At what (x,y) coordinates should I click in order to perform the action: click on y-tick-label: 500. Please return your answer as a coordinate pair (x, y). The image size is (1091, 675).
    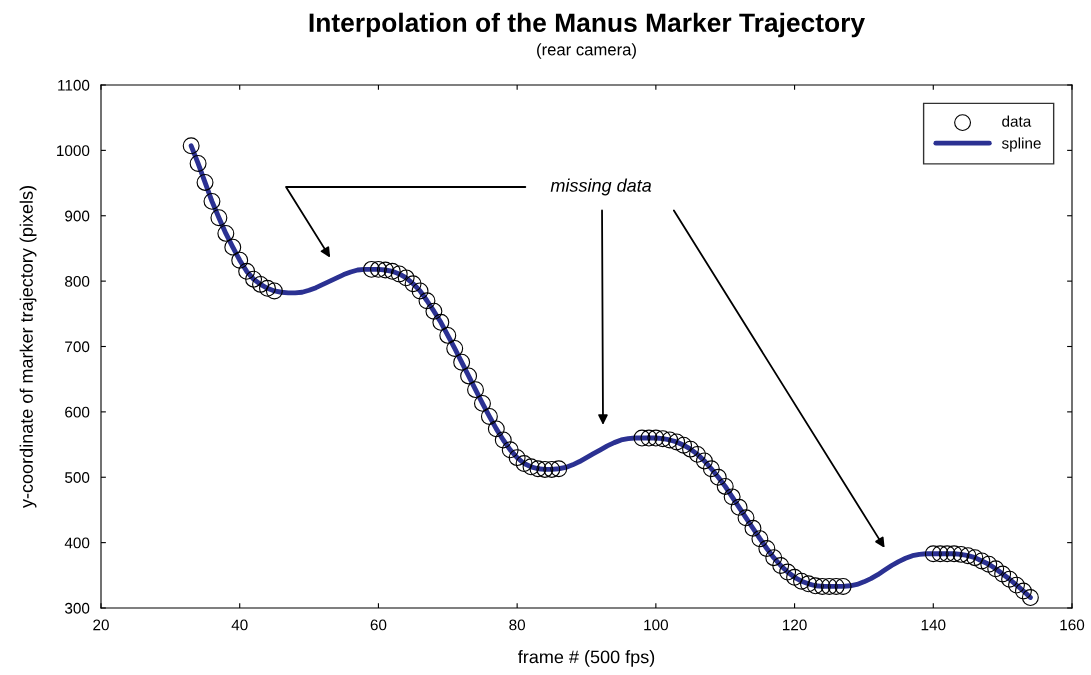
    Looking at the image, I should click on (77, 477).